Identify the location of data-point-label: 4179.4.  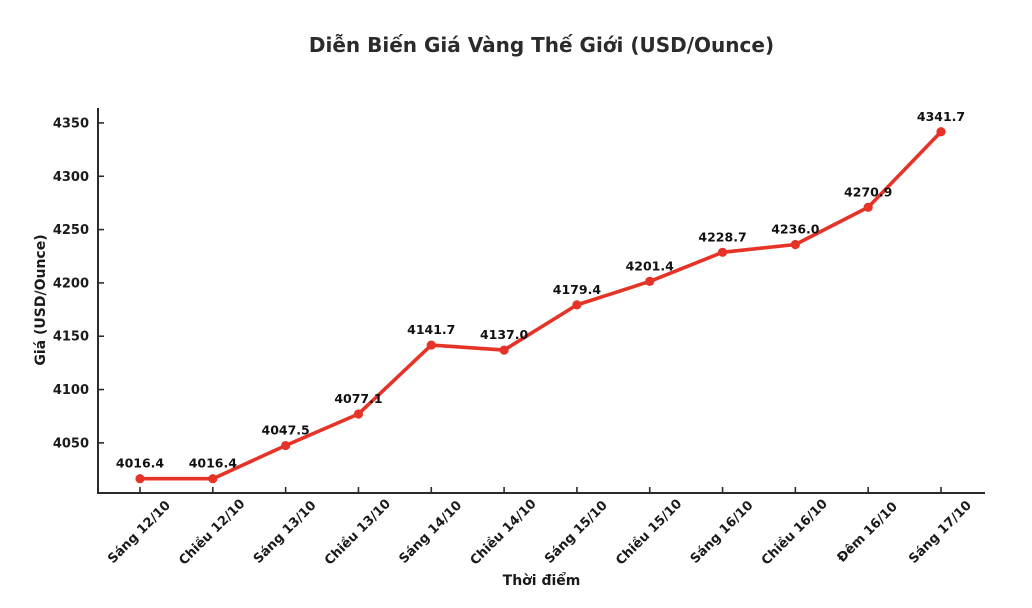
(577, 289).